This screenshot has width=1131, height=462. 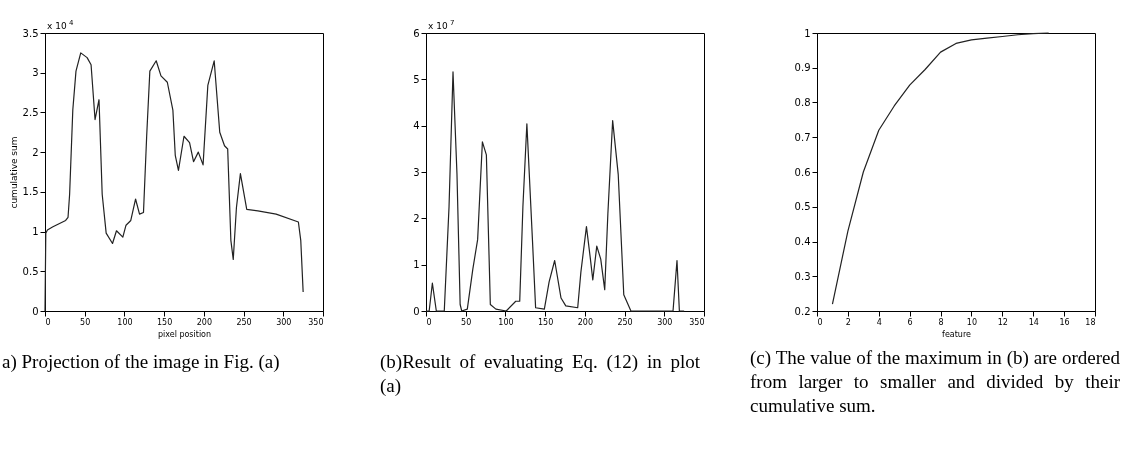 I want to click on y-tick-label: 2.5, so click(x=30, y=112).